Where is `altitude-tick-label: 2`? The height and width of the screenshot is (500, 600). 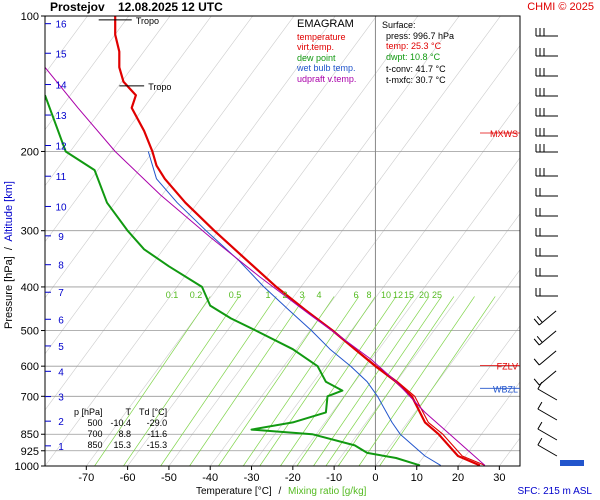
altitude-tick-label: 2 is located at coordinates (61, 422).